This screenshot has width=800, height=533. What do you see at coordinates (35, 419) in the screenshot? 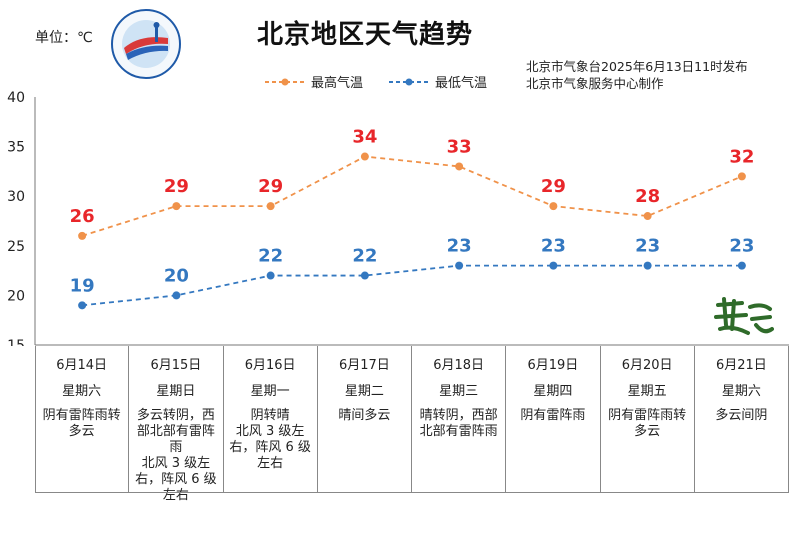
I see `table-left-border` at bounding box center [35, 419].